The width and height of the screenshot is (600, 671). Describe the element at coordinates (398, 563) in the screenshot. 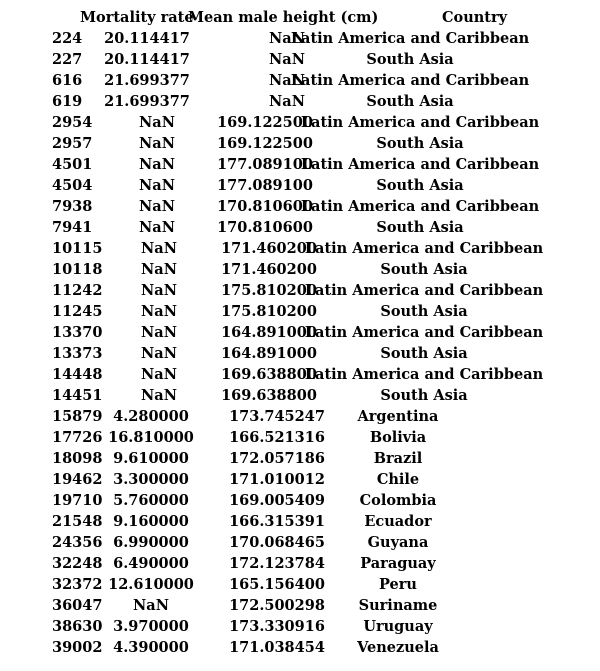

I see `cell-country: Paraguay` at that location.